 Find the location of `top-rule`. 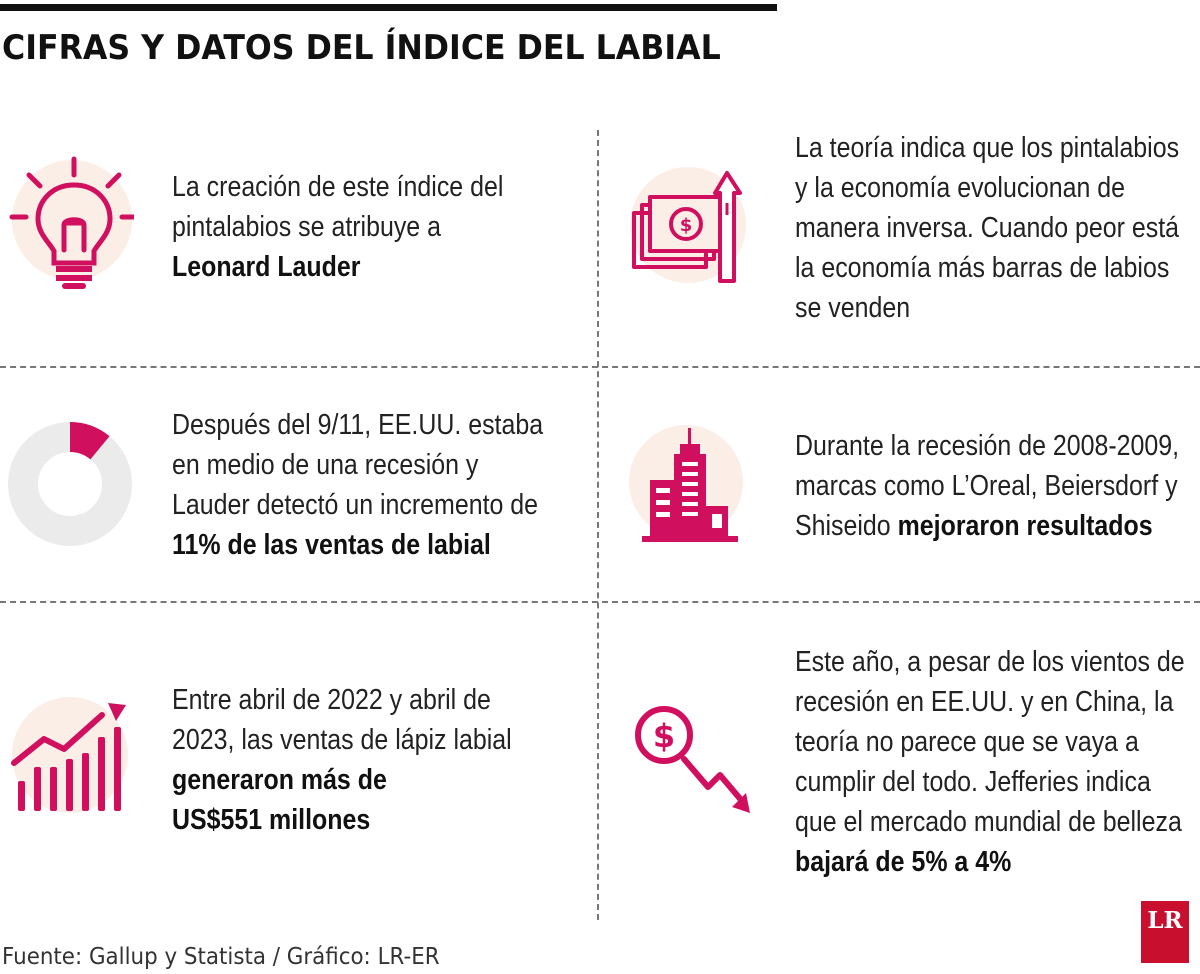

top-rule is located at coordinates (388, 7).